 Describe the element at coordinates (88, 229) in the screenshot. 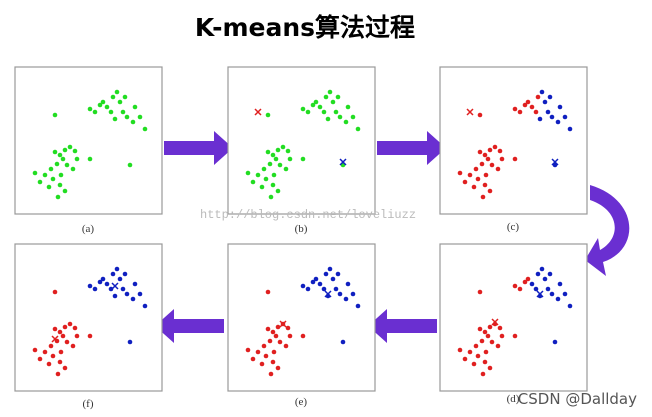

I see `panel-label: (a)` at that location.